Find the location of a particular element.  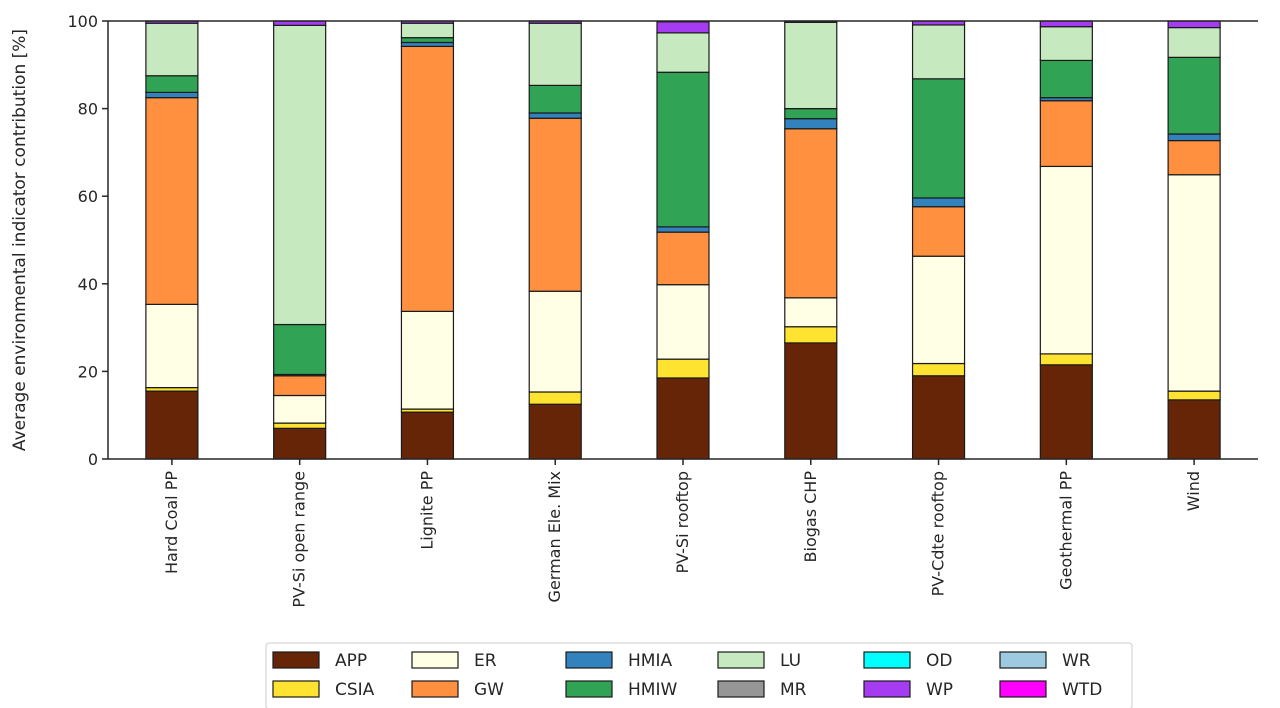

legend-swatch-od is located at coordinates (887, 660).